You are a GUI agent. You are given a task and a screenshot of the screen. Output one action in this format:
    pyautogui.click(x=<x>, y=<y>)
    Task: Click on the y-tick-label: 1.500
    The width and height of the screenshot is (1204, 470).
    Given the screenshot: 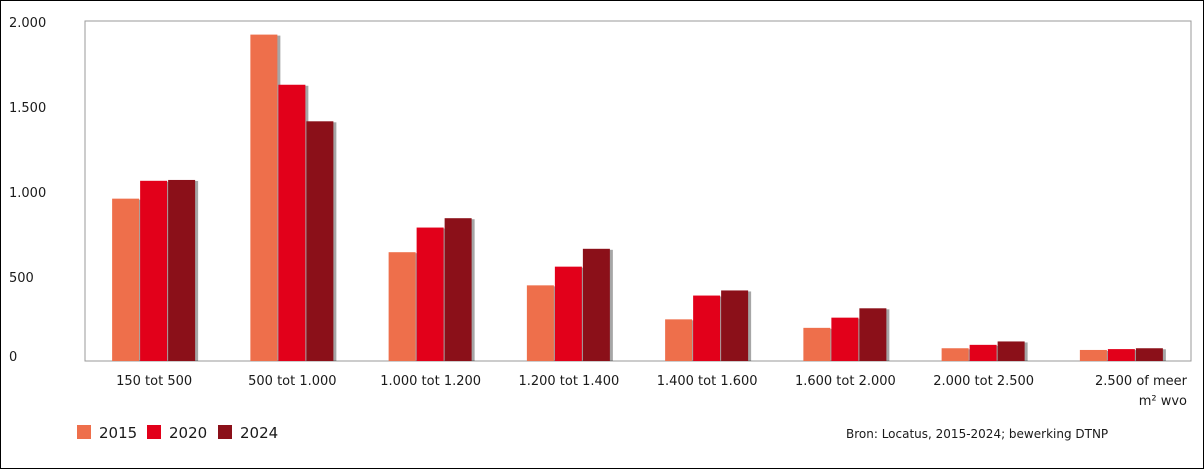 What is the action you would take?
    pyautogui.click(x=27, y=108)
    